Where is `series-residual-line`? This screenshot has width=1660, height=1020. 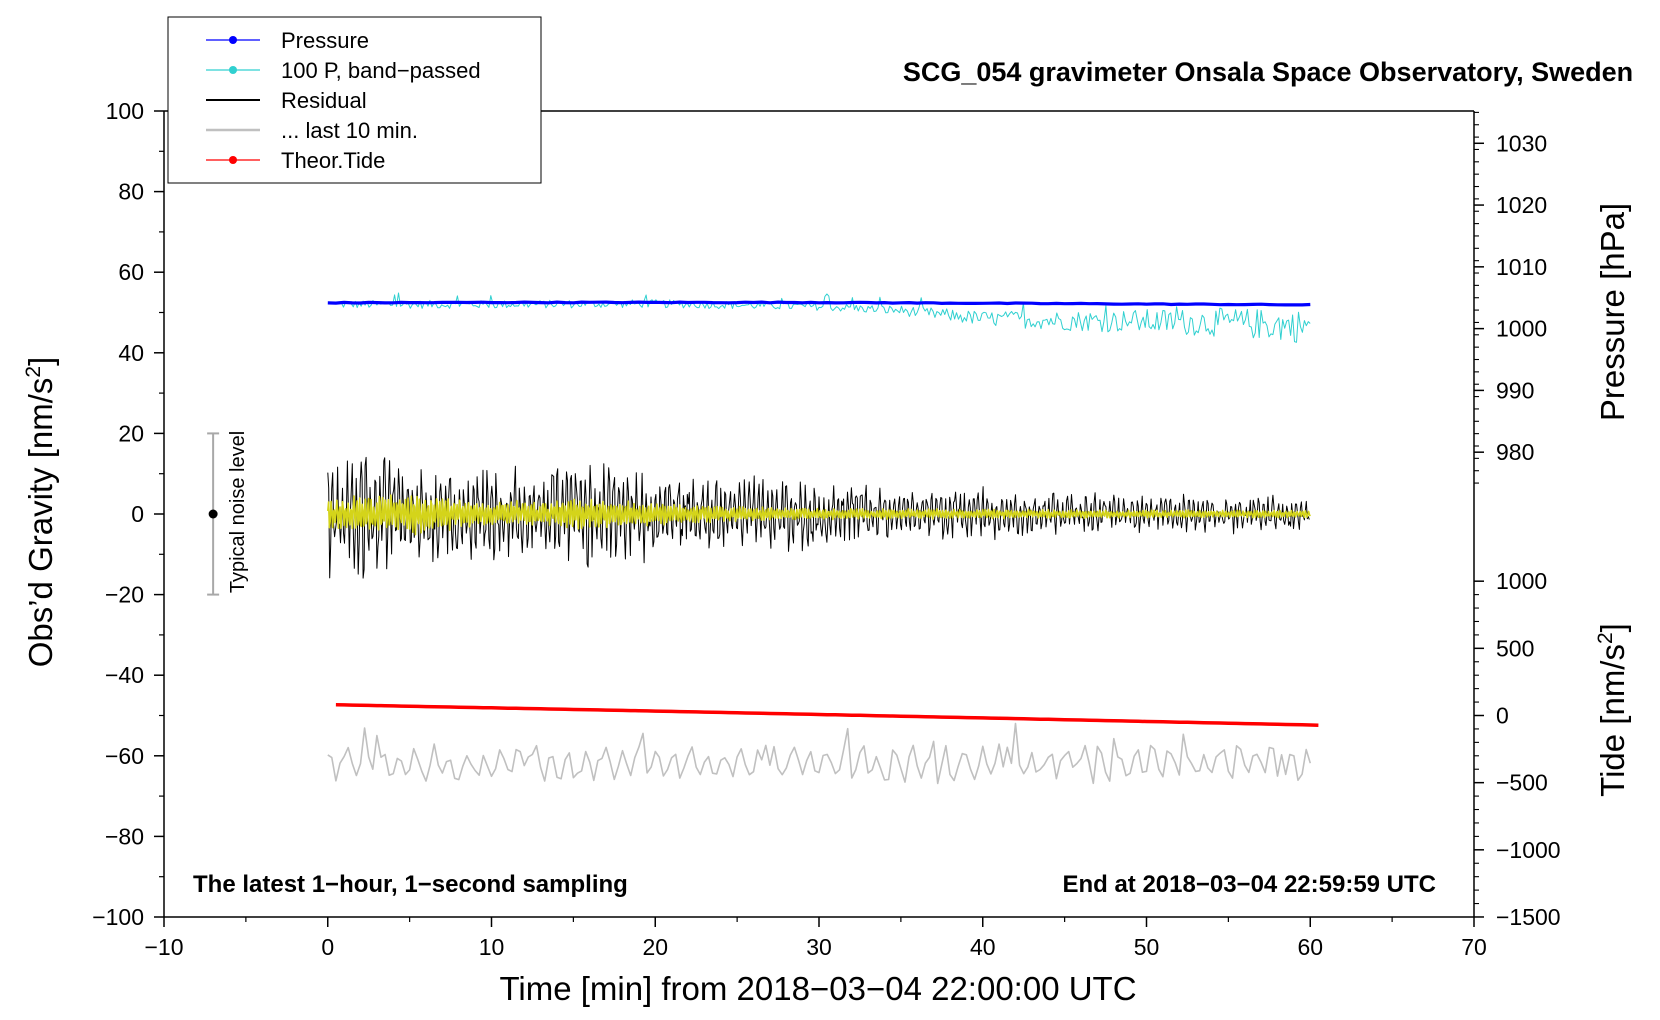 series-residual-line is located at coordinates (818, 517).